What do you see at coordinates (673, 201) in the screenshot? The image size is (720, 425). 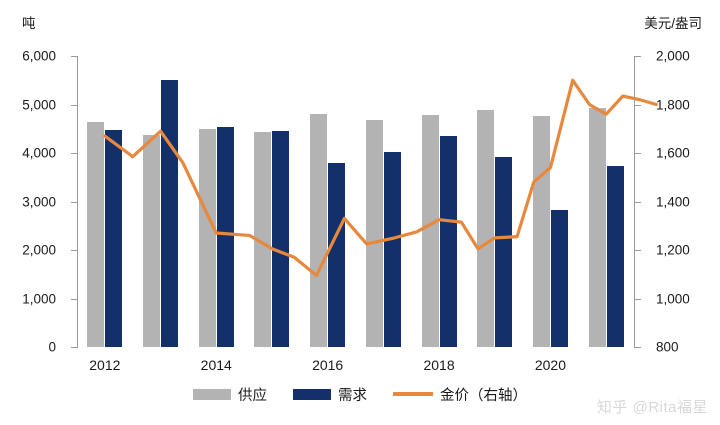 I see `right-tick-label: 1,400` at bounding box center [673, 201].